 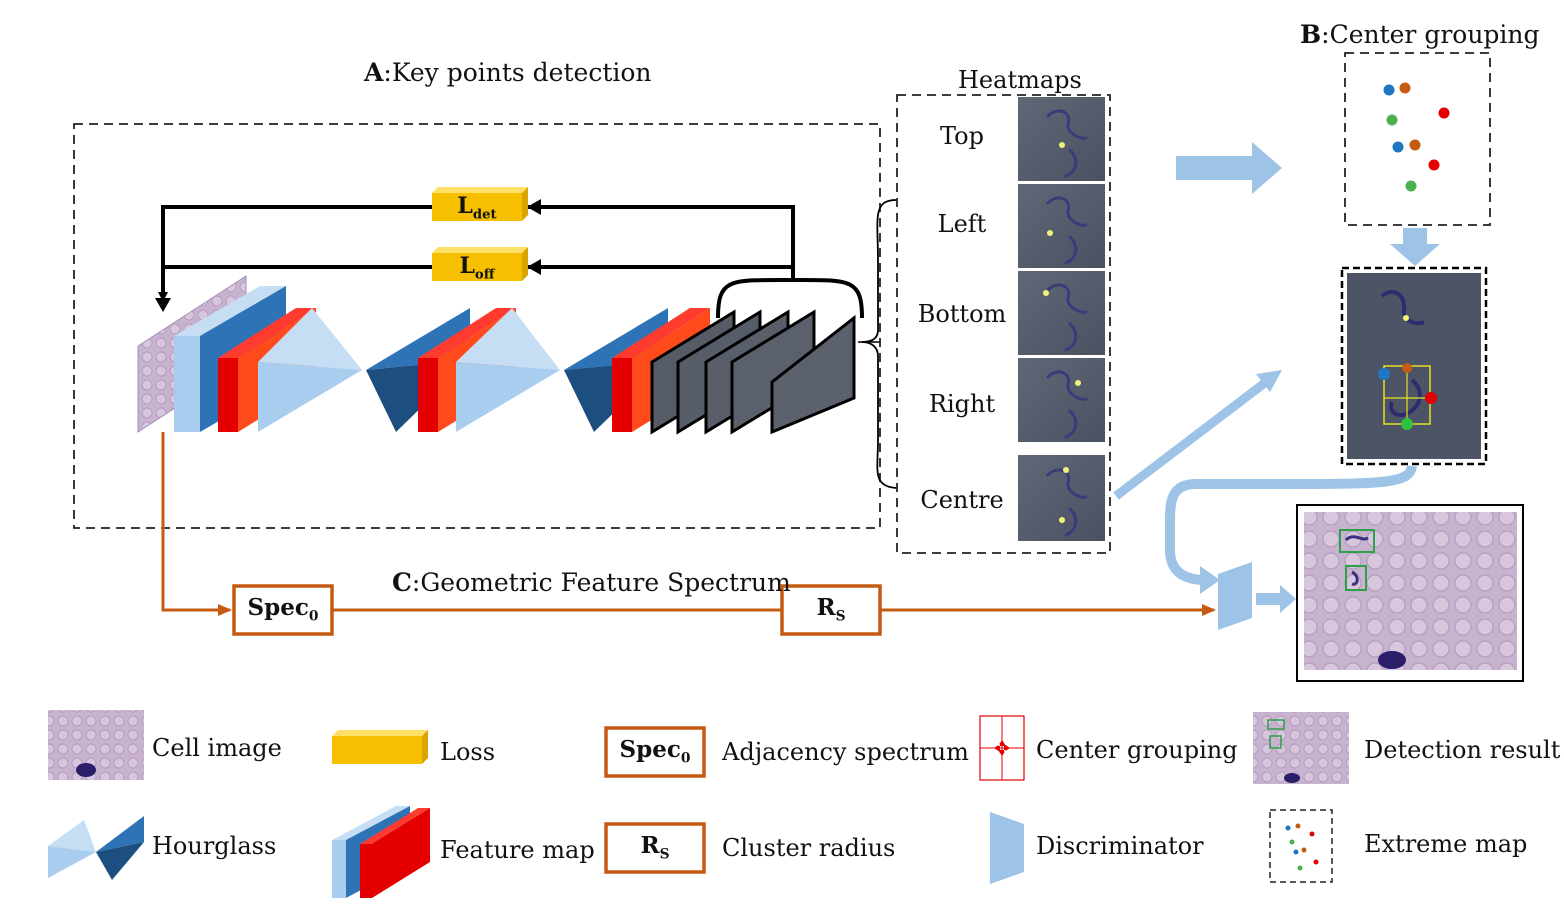 What do you see at coordinates (1446, 844) in the screenshot?
I see `legend-extreme-map-label: Extreme map` at bounding box center [1446, 844].